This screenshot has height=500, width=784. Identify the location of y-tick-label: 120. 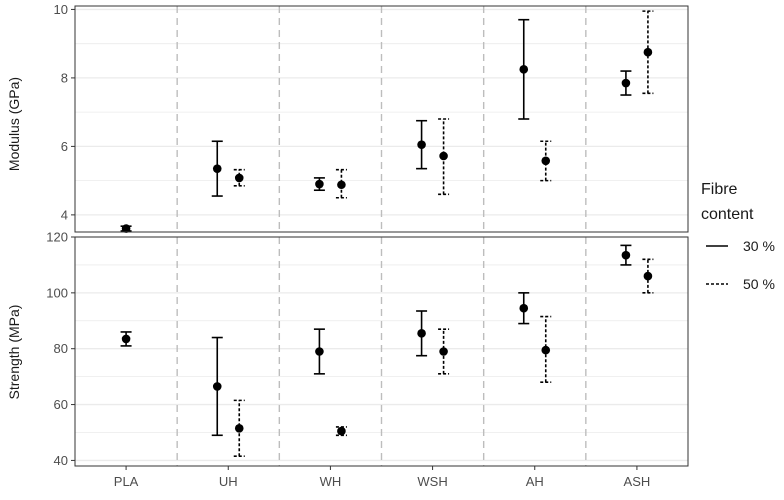
(57, 237).